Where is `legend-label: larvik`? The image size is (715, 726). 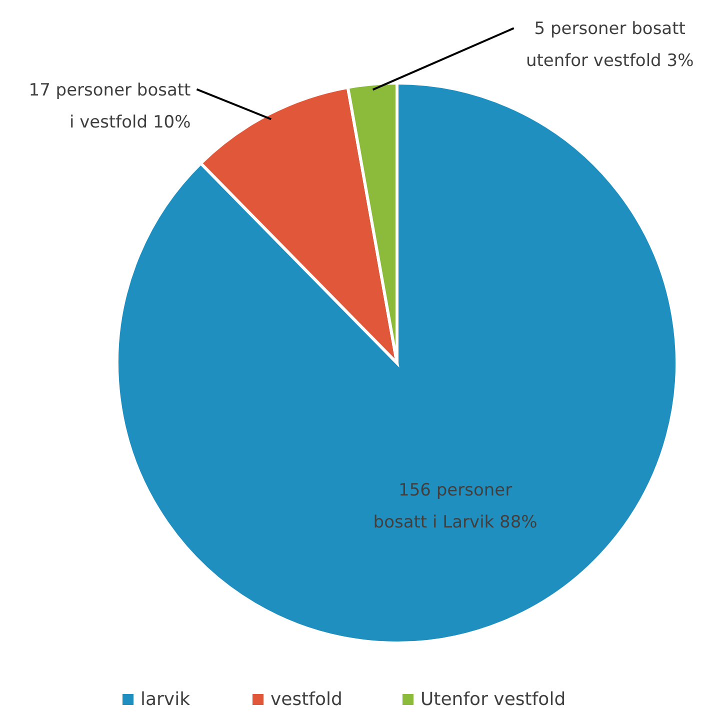
legend-label: larvik is located at coordinates (165, 699).